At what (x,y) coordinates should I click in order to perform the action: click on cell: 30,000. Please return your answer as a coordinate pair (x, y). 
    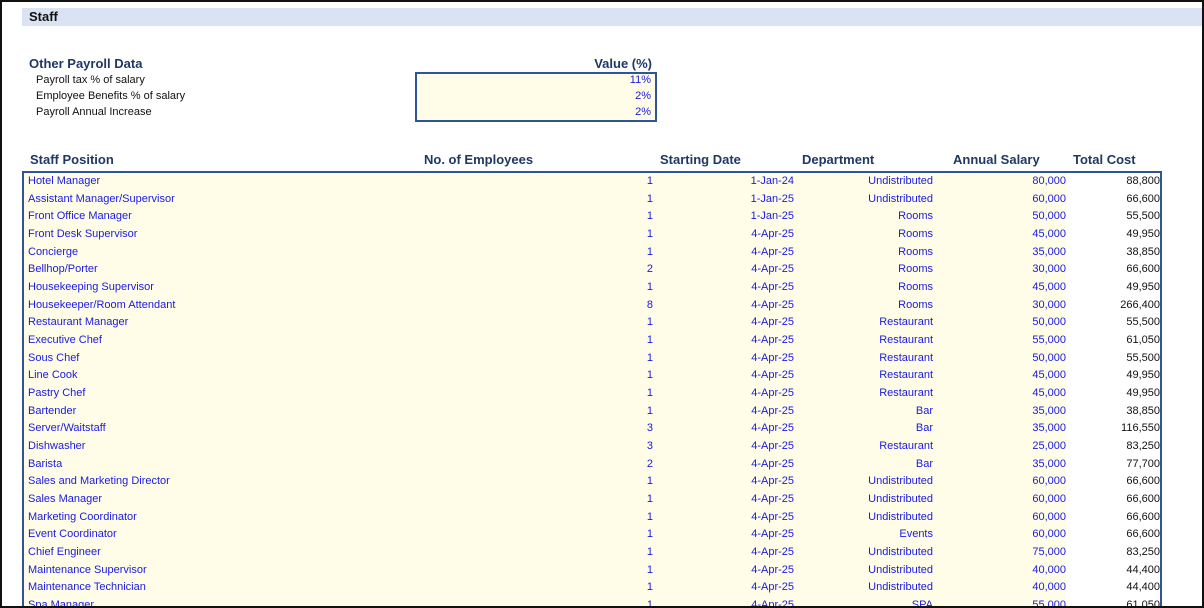
    Looking at the image, I should click on (1049, 269).